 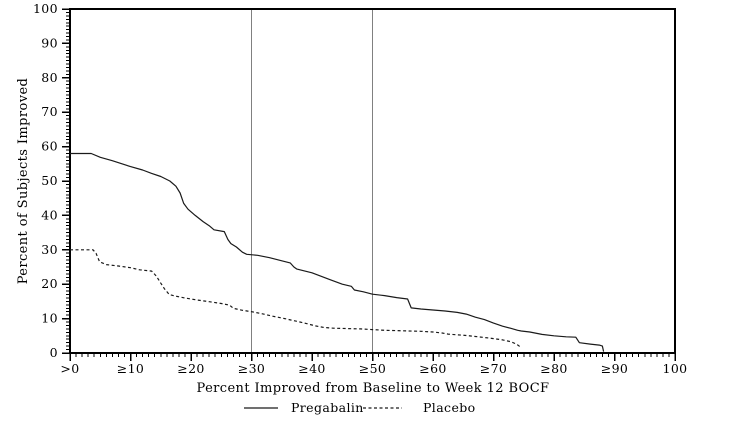 What do you see at coordinates (131, 368) in the screenshot?
I see `x-tick-label: ≥10` at bounding box center [131, 368].